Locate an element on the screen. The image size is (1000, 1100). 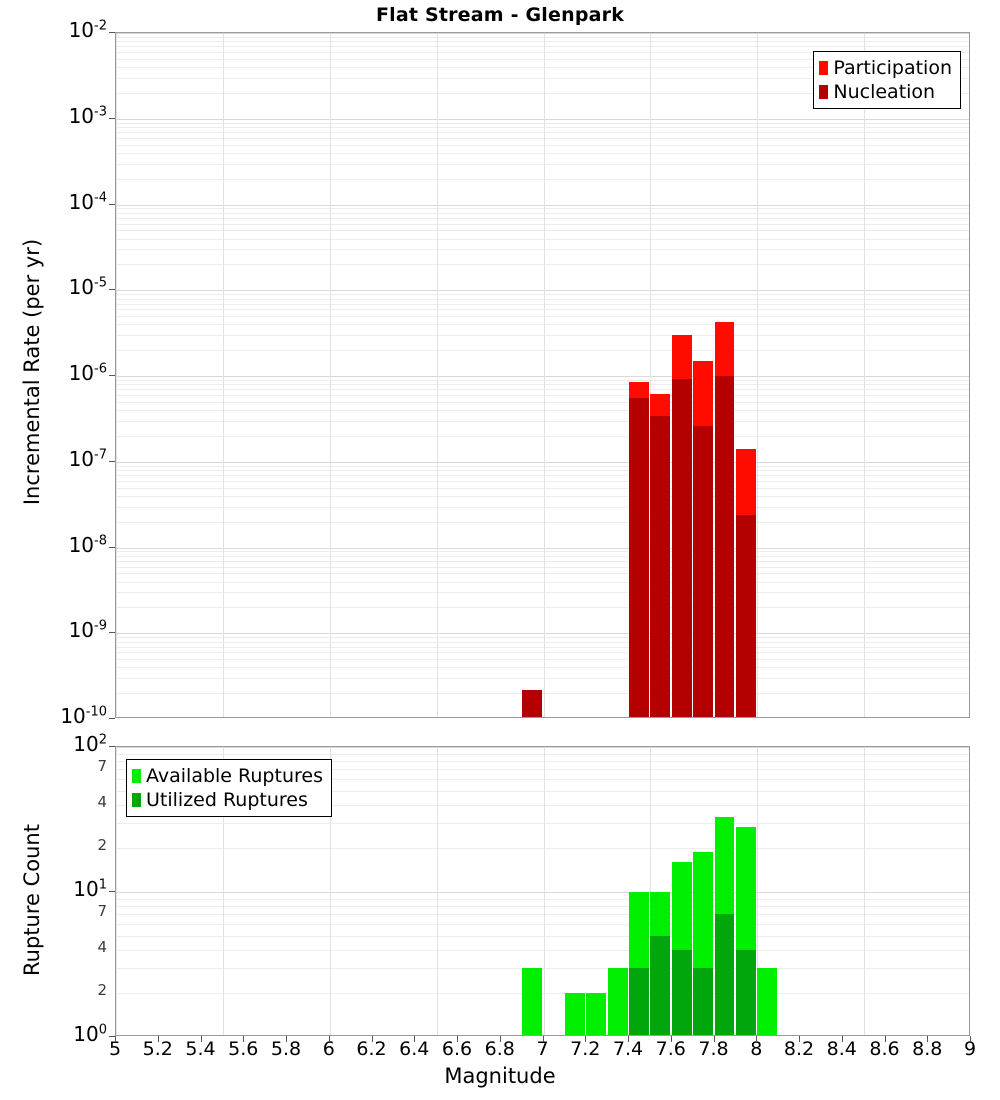
y-minor-tick-label: 4 is located at coordinates (102, 946).